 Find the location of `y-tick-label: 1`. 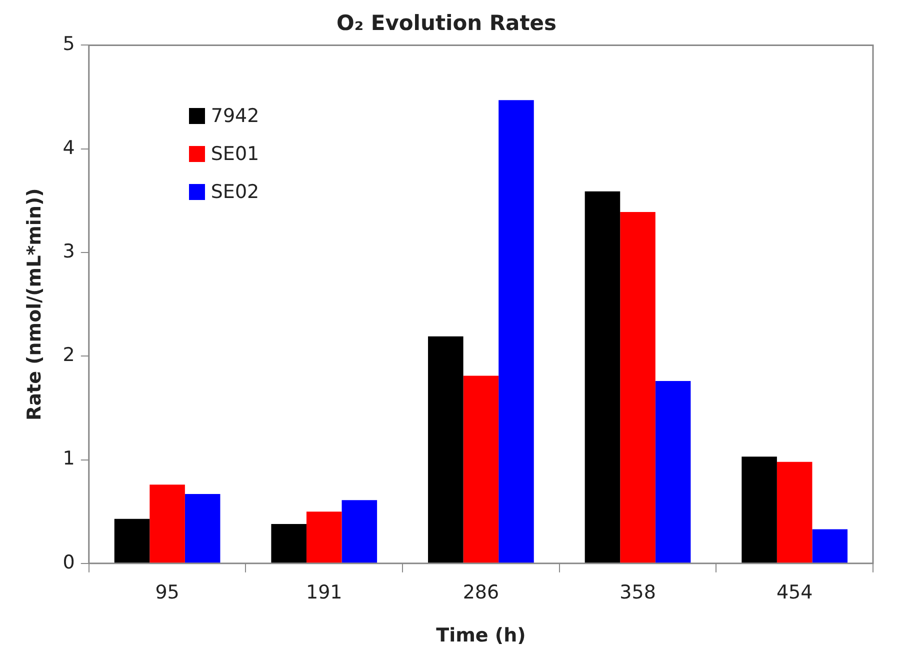

y-tick-label: 1 is located at coordinates (68, 459).